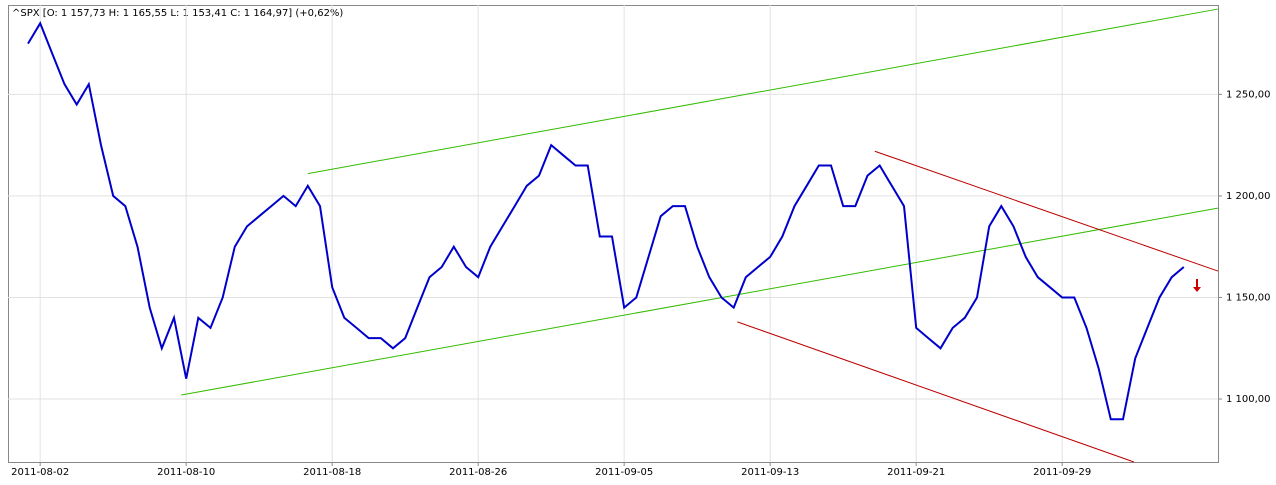  Describe the element at coordinates (40, 472) in the screenshot. I see `x-tick-label: 2011-08-02` at that location.